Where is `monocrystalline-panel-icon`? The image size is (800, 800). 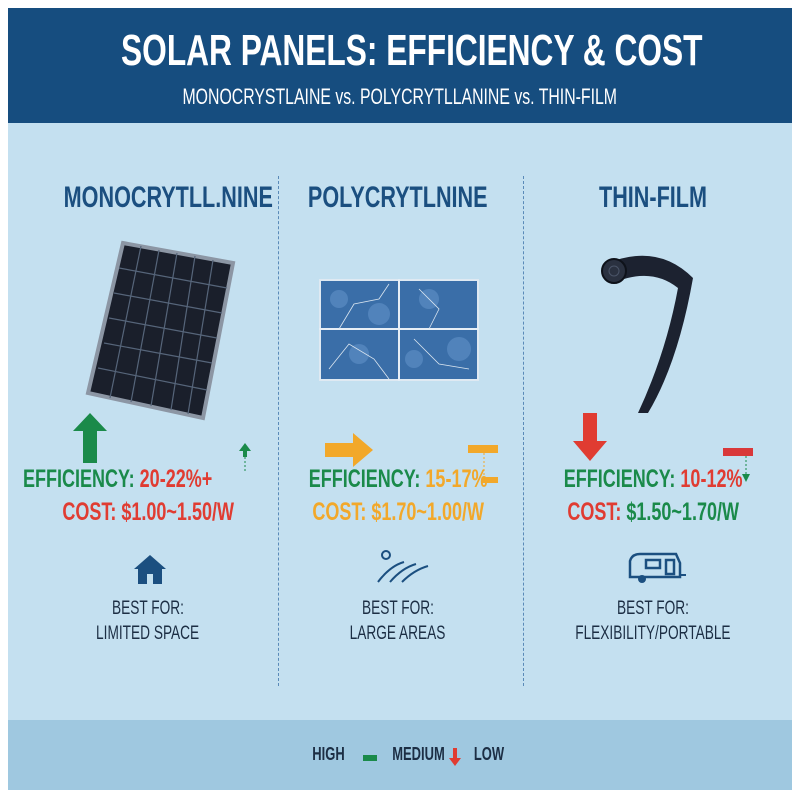
monocrystalline-panel-icon is located at coordinates (160, 330).